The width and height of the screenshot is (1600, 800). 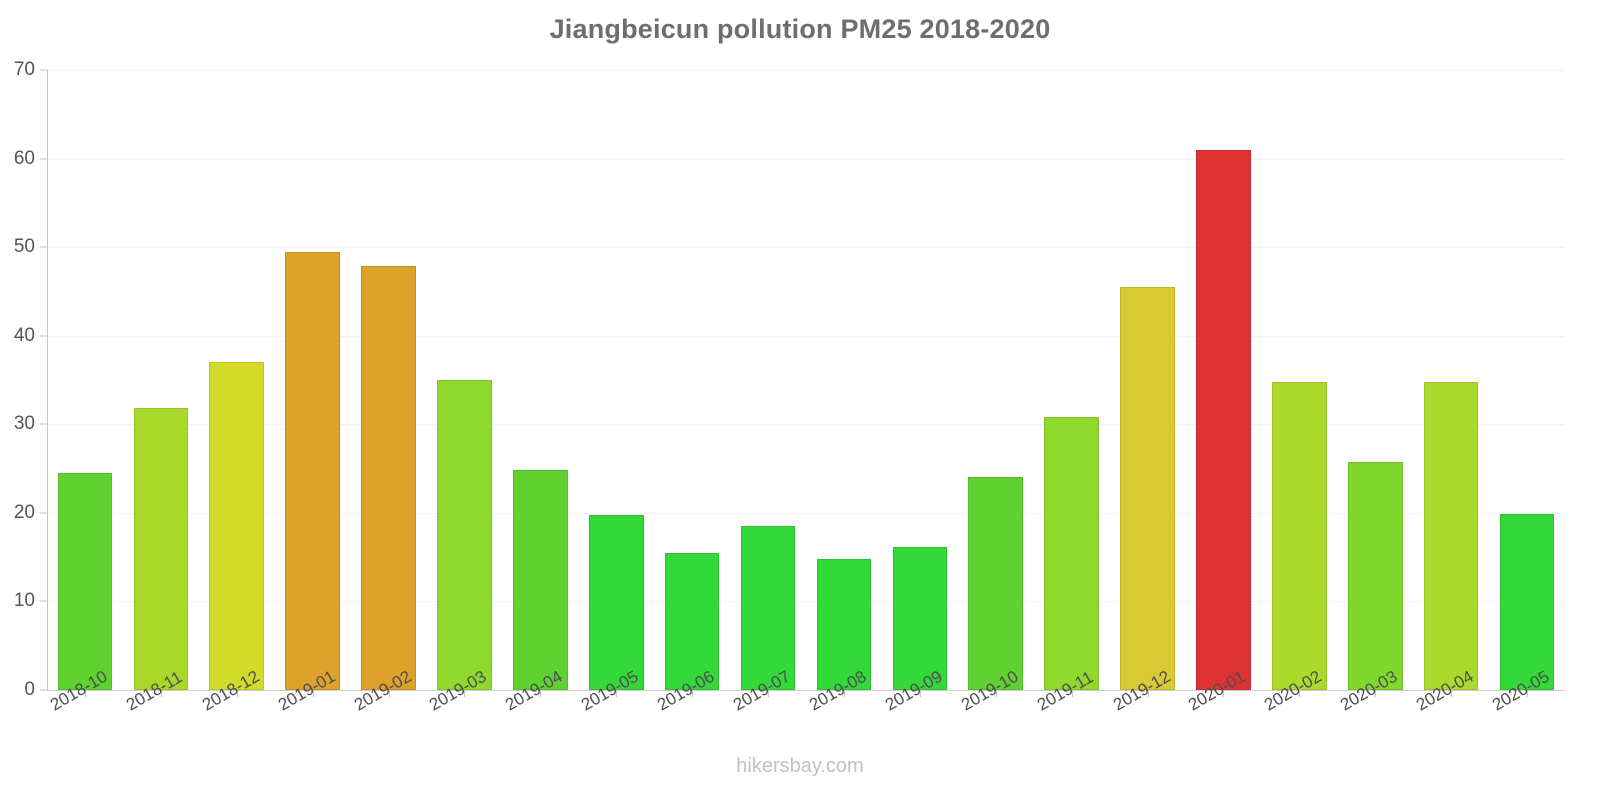 What do you see at coordinates (24, 158) in the screenshot?
I see `y-axis-tick-label: 60` at bounding box center [24, 158].